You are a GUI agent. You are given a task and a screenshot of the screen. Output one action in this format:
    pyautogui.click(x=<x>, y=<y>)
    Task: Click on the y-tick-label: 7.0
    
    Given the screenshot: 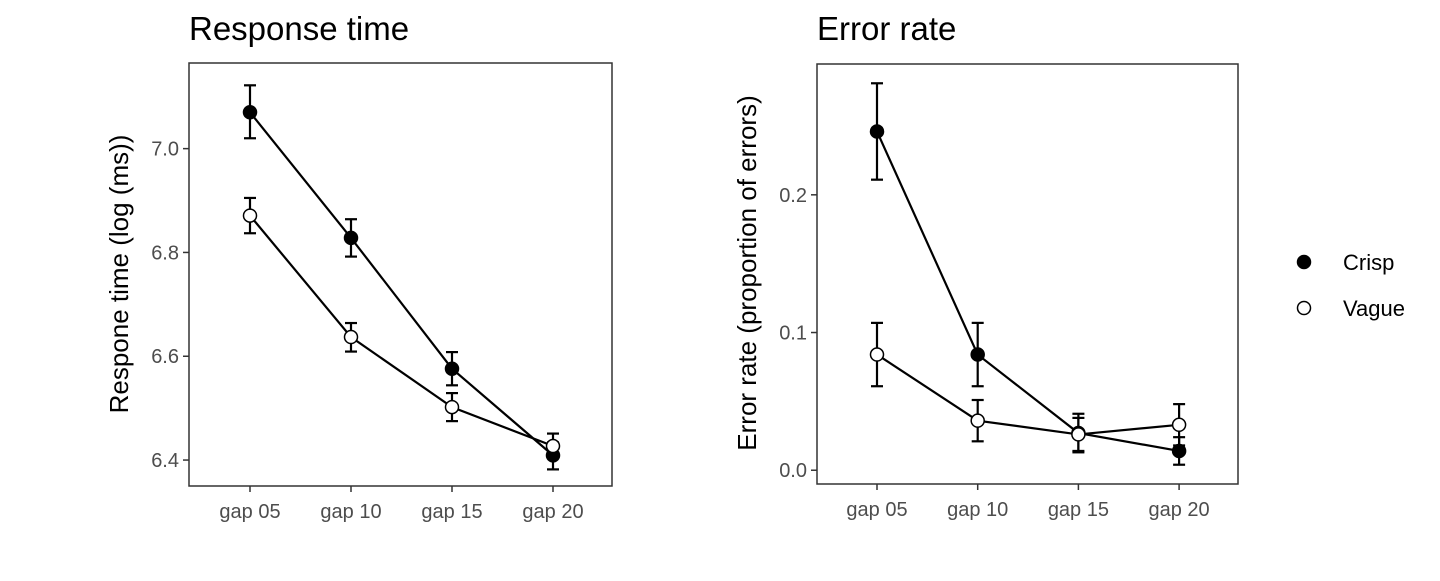 What is the action you would take?
    pyautogui.click(x=165, y=150)
    